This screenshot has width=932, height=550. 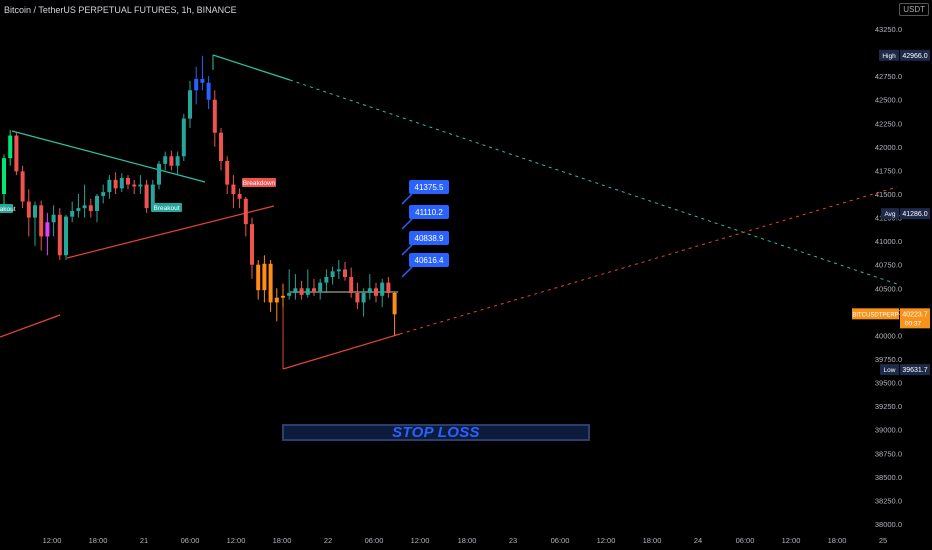 What do you see at coordinates (8, 209) in the screenshot?
I see `signal-label: Breakout` at bounding box center [8, 209].